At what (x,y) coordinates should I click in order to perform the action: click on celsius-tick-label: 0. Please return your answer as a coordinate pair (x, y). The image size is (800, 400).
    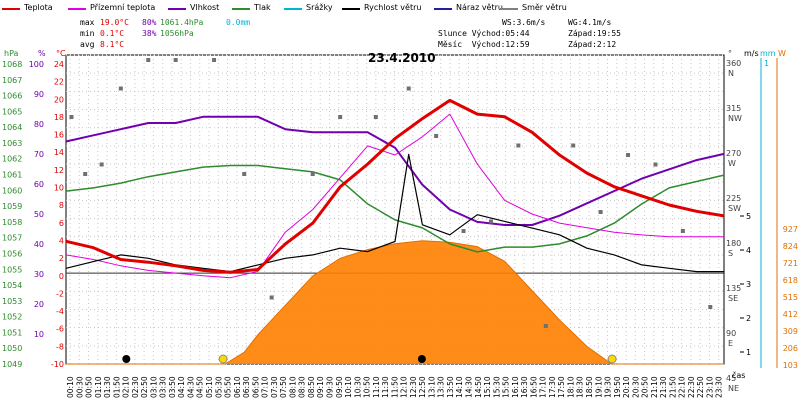
    Looking at the image, I should click on (61, 276).